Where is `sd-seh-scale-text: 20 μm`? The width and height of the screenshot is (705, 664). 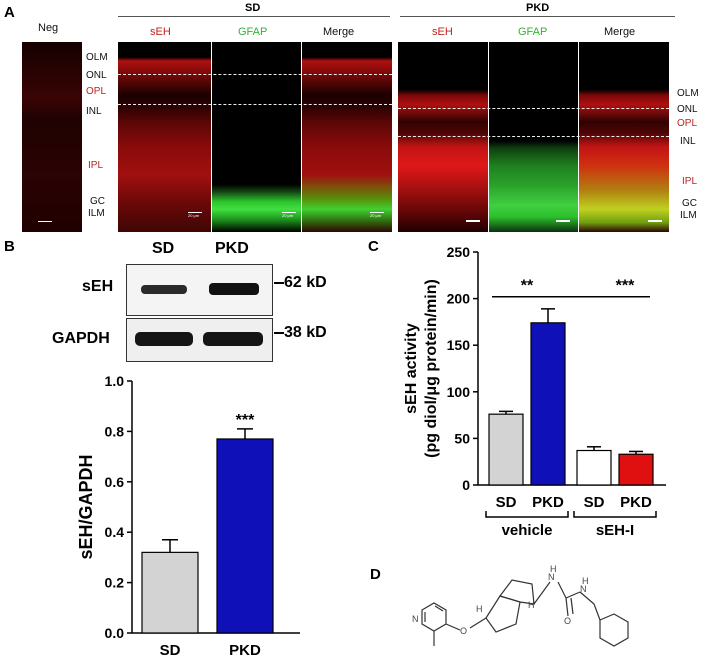
sd-seh-scale-text: 20 μm is located at coordinates (194, 215).